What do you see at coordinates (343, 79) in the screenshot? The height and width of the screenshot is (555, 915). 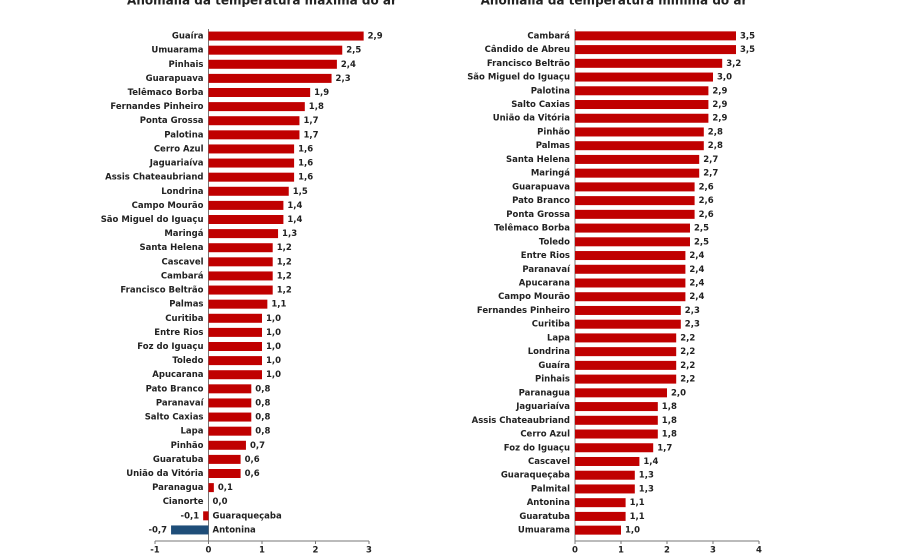 I see `value-label: 2,3` at bounding box center [343, 79].